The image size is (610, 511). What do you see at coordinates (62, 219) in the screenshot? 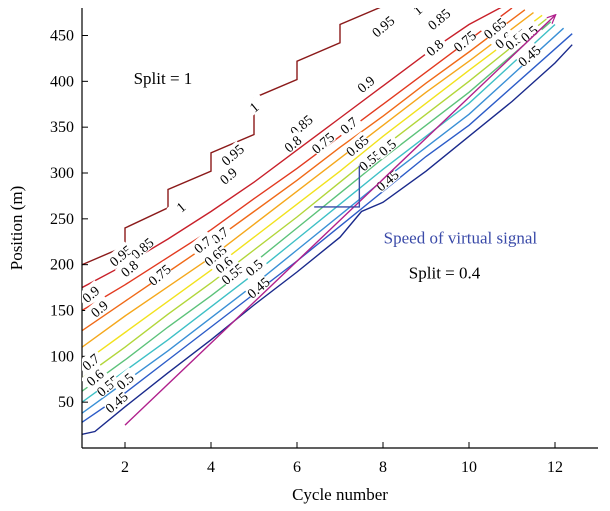
I see `y-tick-label: 250` at bounding box center [62, 219].